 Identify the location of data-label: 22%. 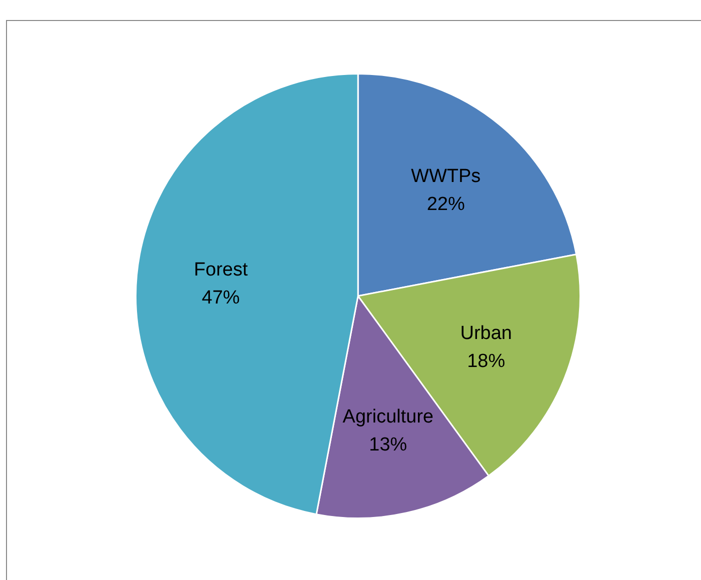
(445, 205).